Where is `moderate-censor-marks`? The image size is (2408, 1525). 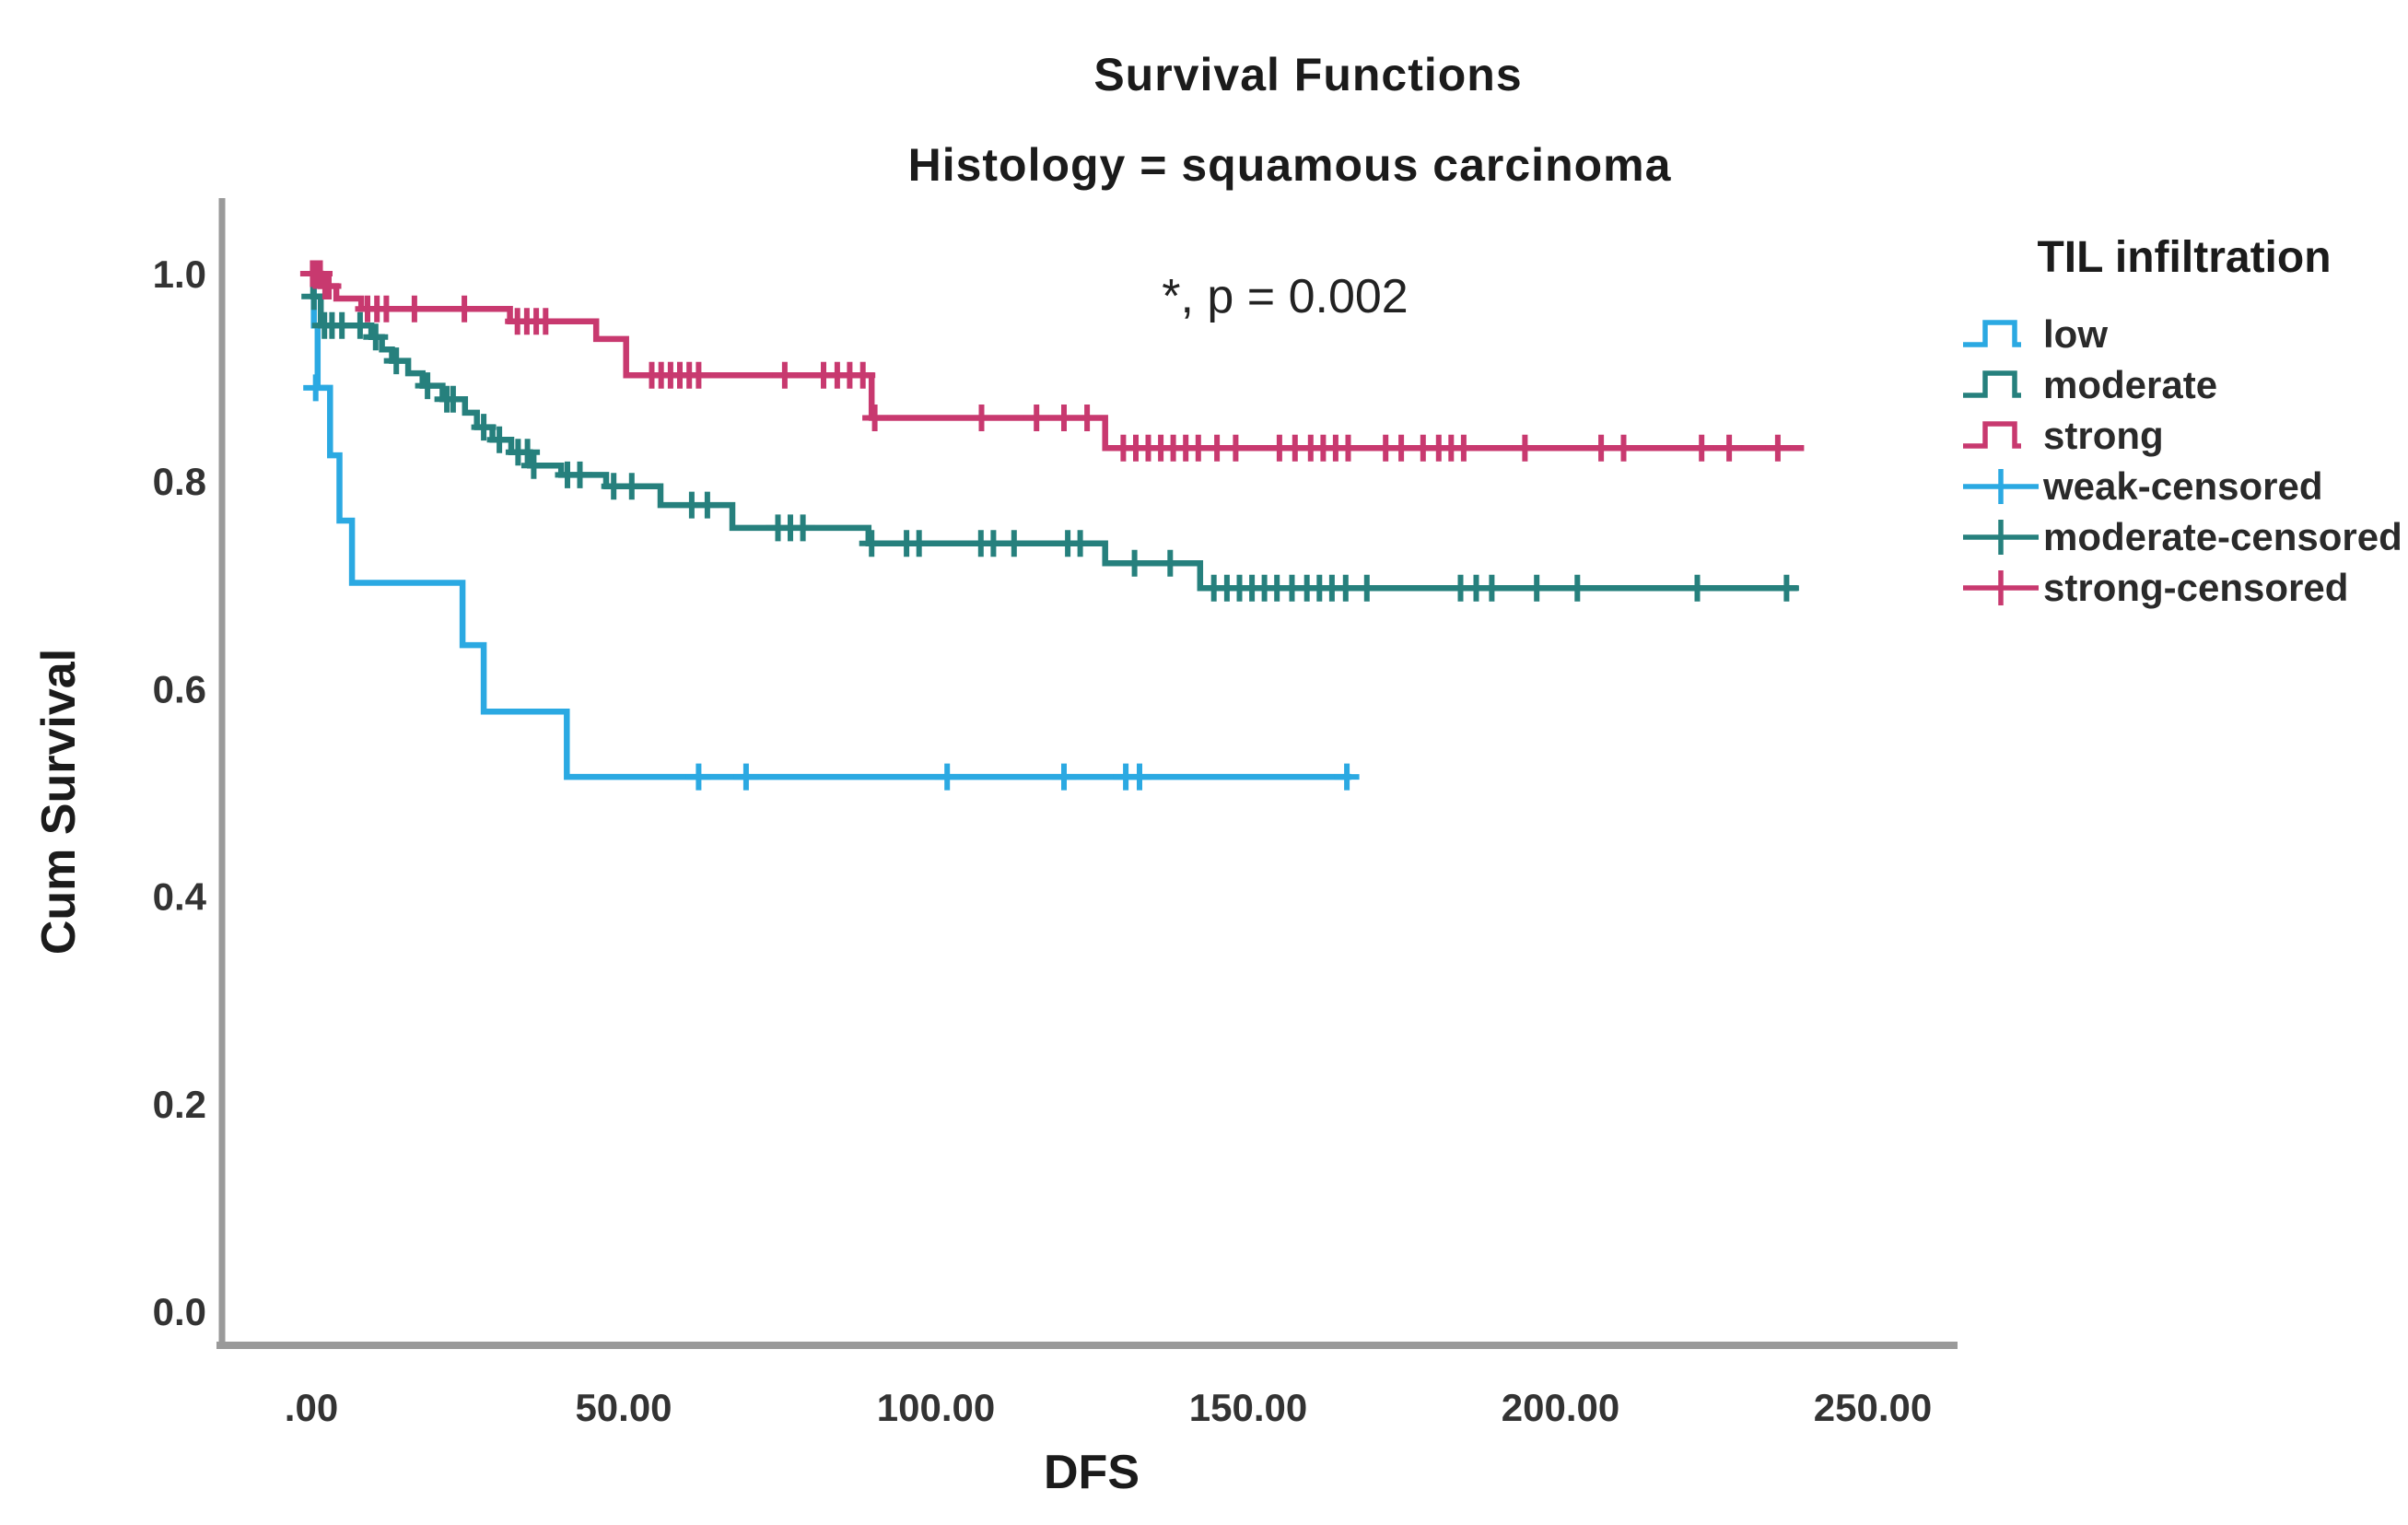 moderate-censor-marks is located at coordinates (1050, 442).